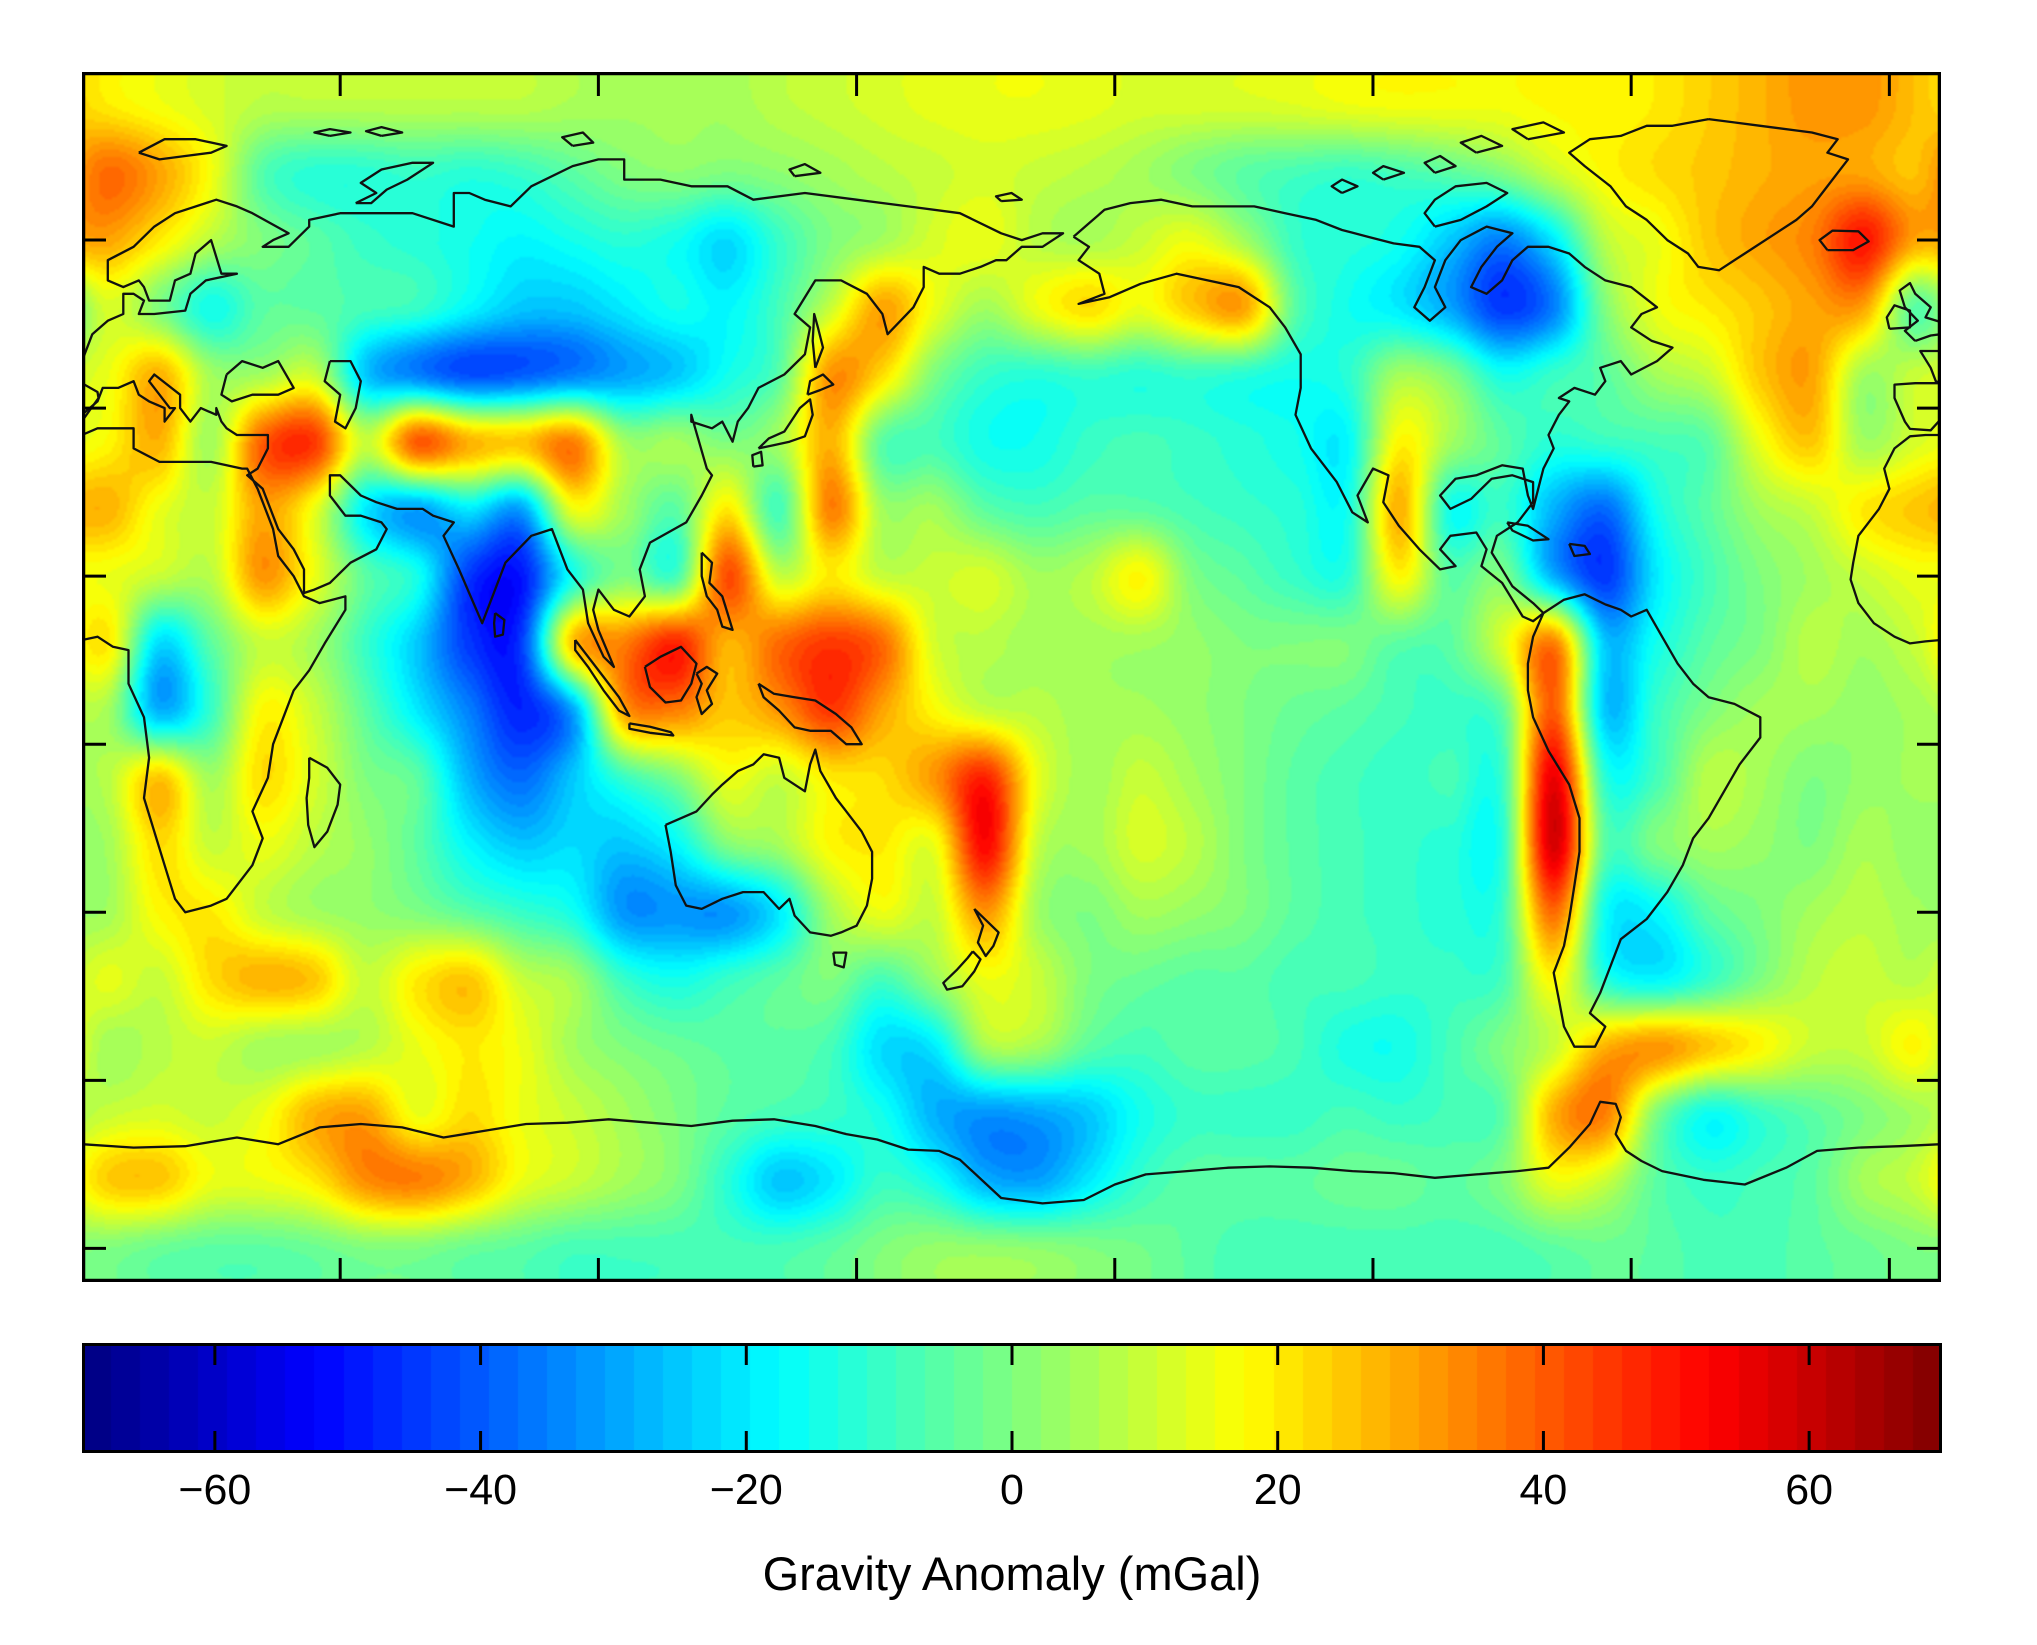  Describe the element at coordinates (1012, 1573) in the screenshot. I see `colorbar-title: Gravity Anomaly (mGal)` at that location.